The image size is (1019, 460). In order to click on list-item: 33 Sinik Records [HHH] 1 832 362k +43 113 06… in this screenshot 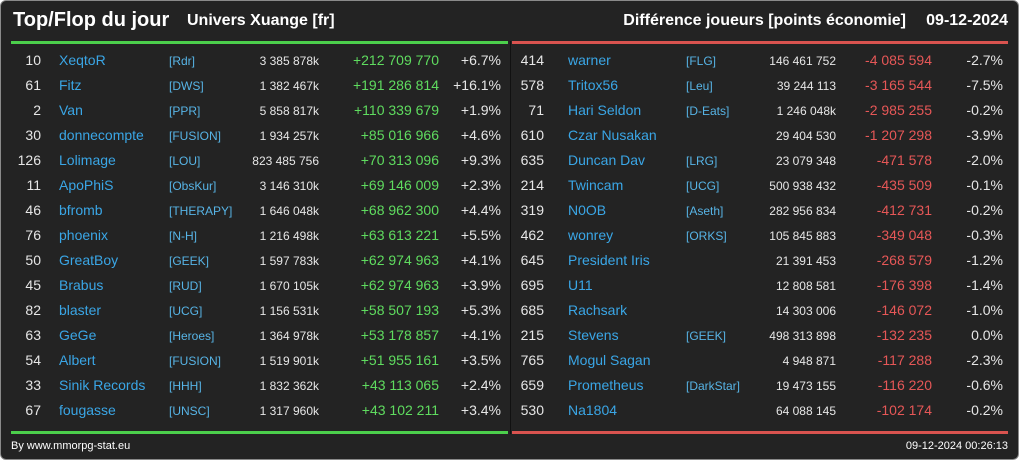, I will do `click(259, 385)`.